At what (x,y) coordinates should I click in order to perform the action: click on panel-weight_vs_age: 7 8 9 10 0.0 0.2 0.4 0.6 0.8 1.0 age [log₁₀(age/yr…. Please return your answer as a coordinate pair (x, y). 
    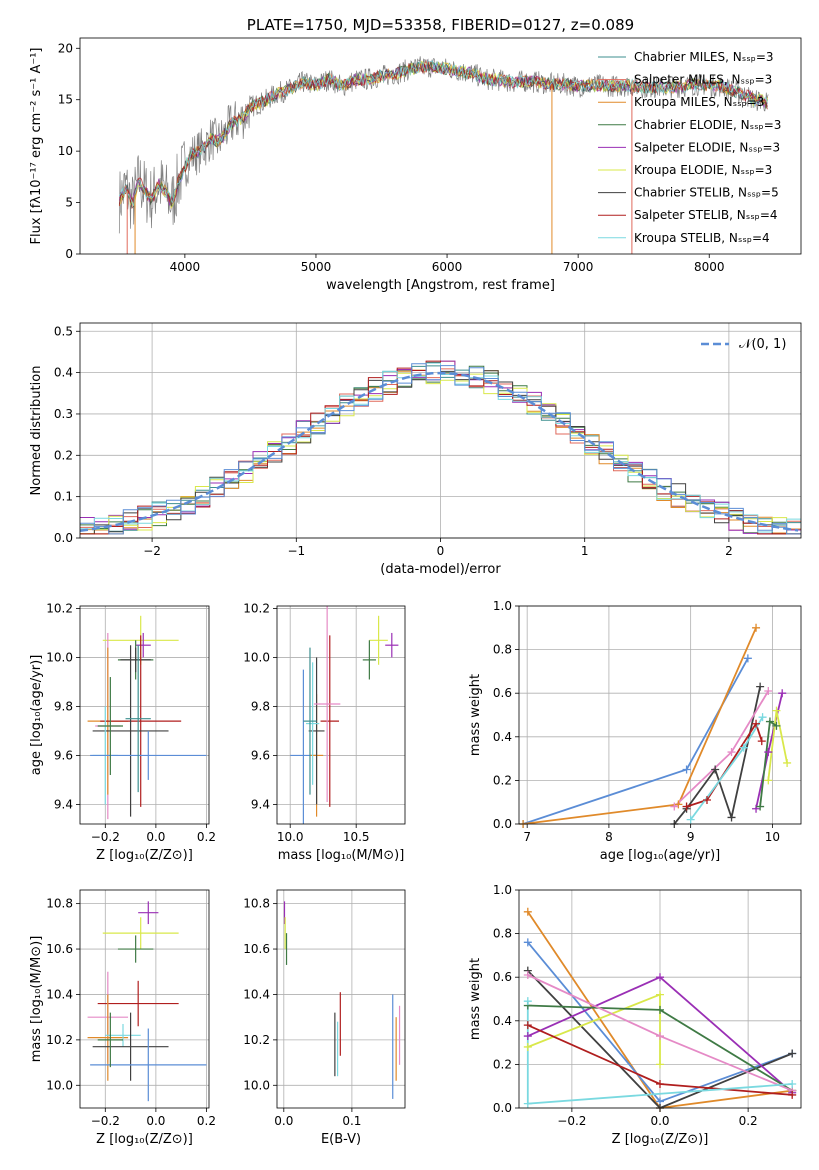
    Looking at the image, I should click on (635, 731).